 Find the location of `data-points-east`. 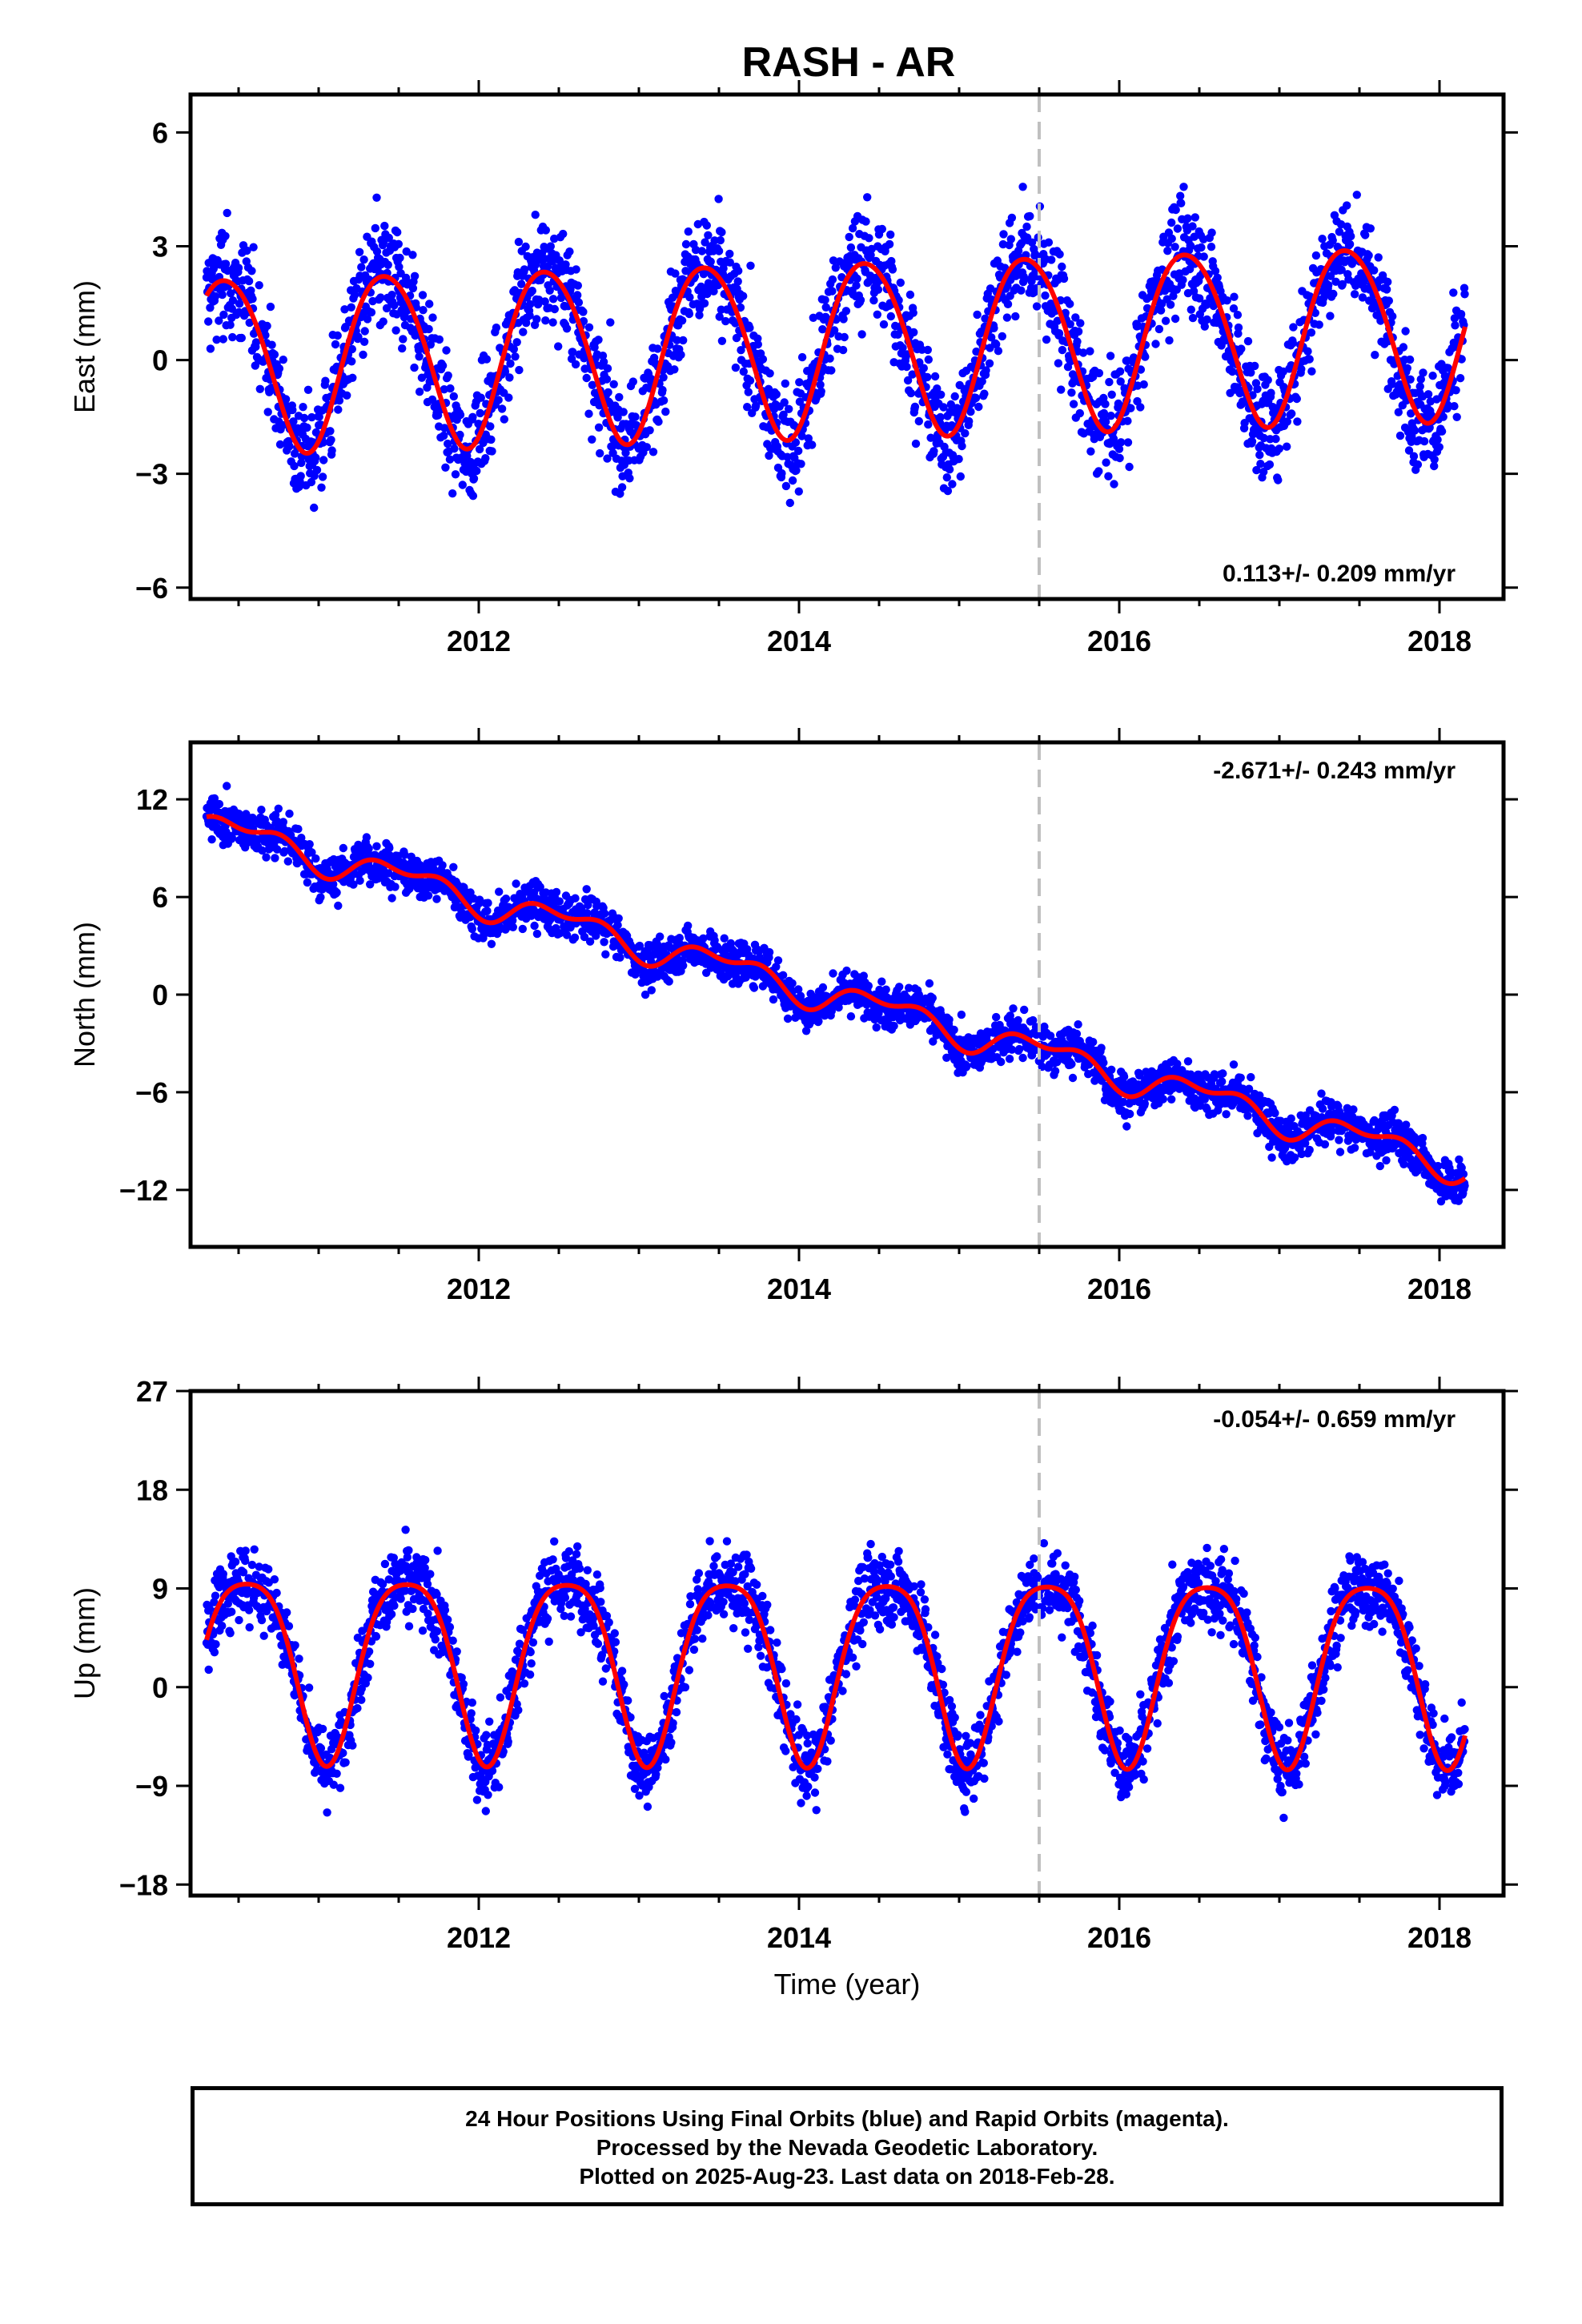

data-points-east is located at coordinates (836, 348).